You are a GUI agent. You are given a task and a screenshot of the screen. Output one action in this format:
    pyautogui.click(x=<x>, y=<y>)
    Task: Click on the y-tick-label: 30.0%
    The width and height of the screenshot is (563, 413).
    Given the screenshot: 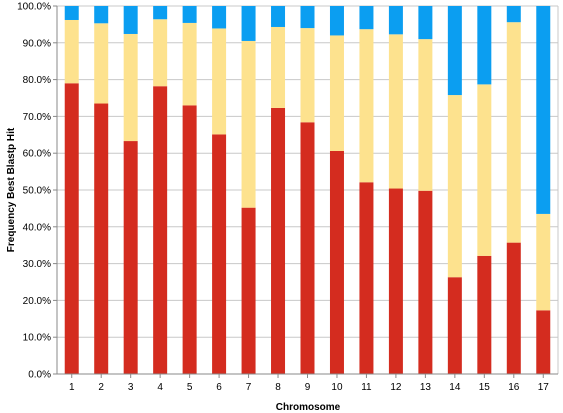 What is the action you would take?
    pyautogui.click(x=37, y=264)
    